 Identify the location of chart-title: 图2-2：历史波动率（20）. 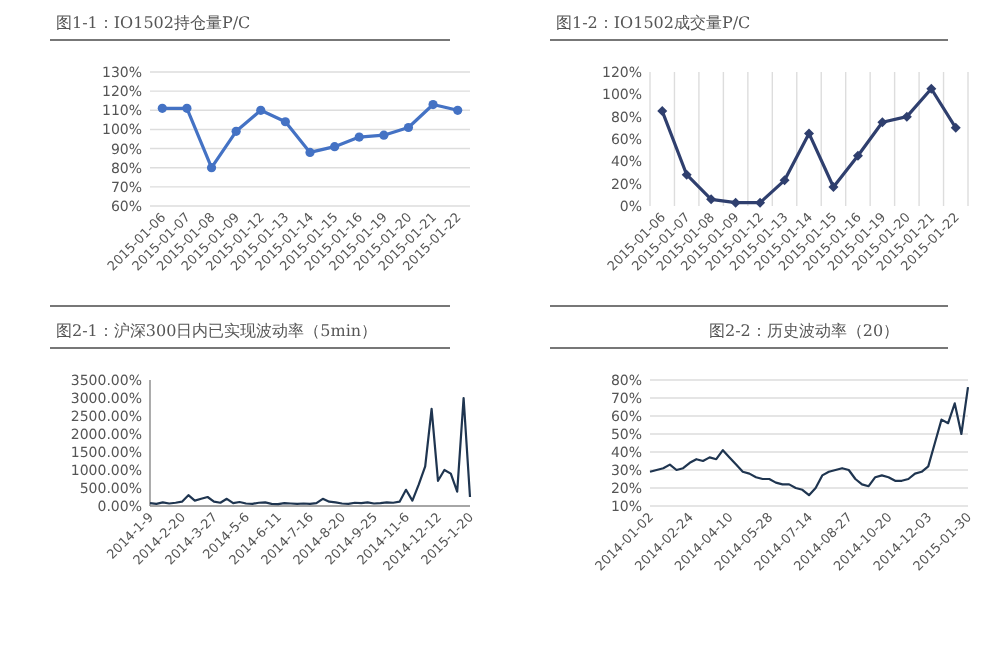
(804, 331).